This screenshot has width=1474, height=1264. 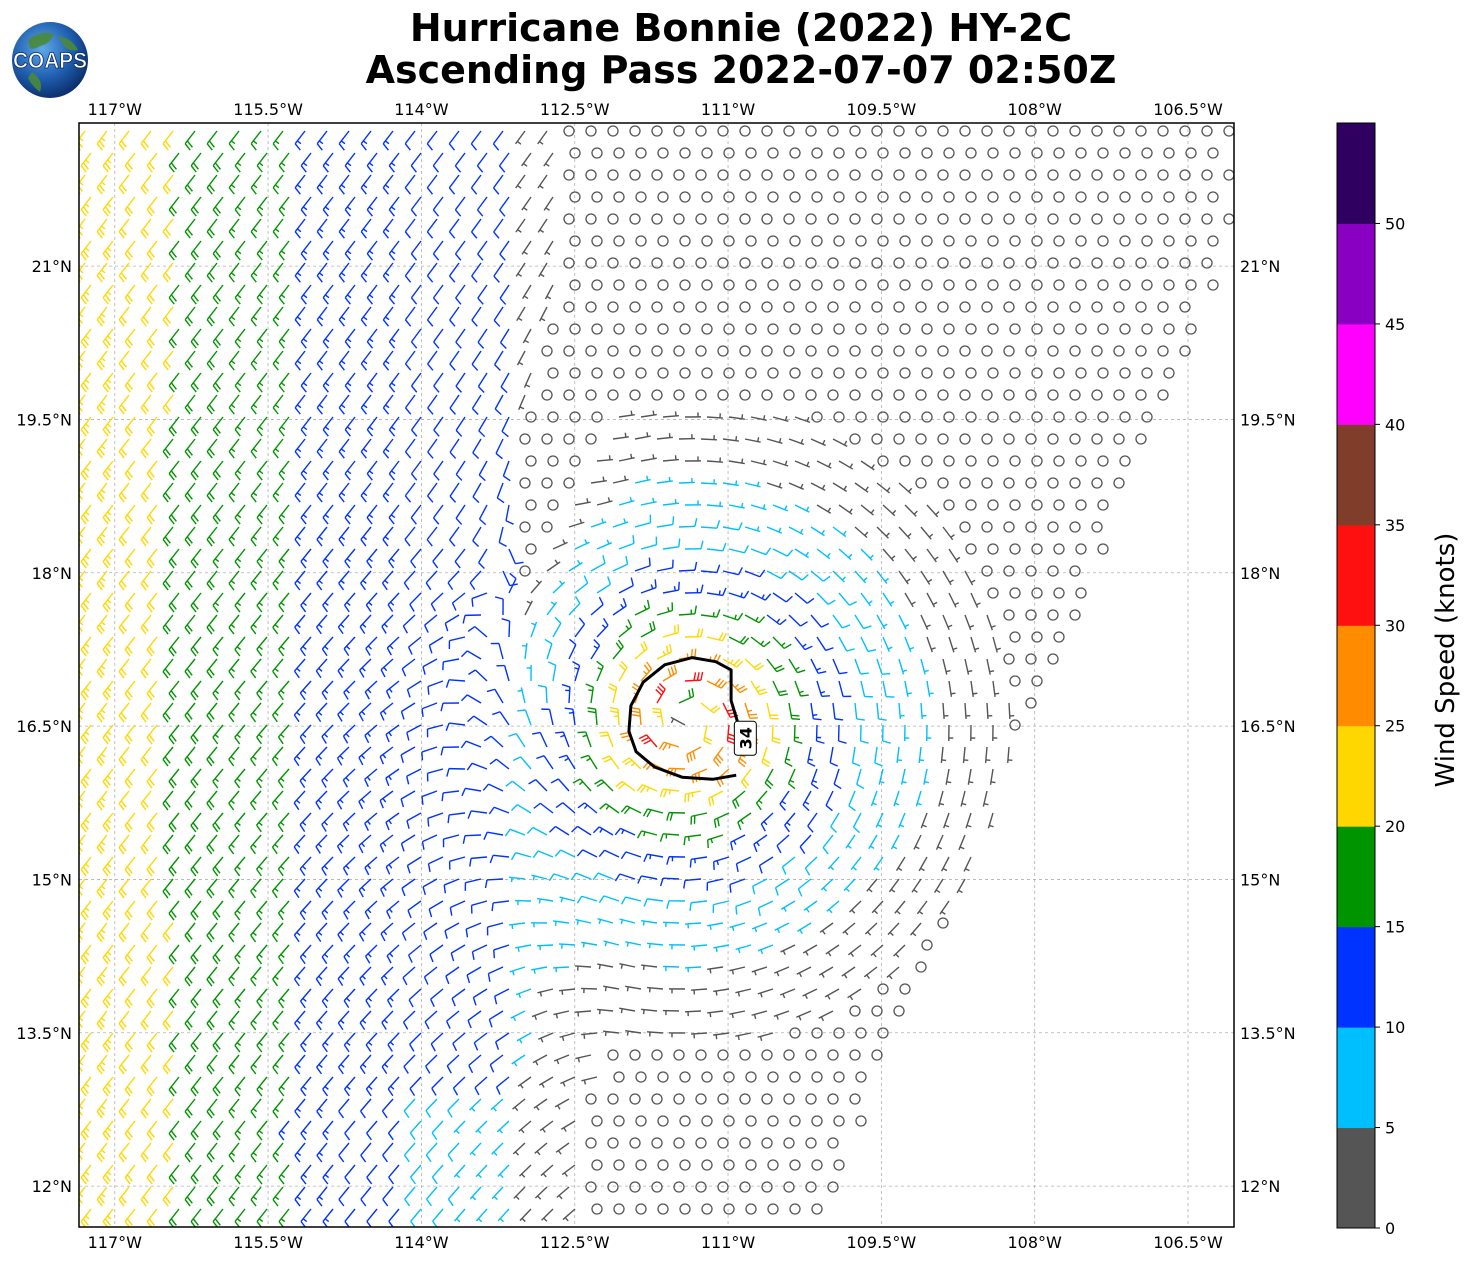 What do you see at coordinates (44, 419) in the screenshot?
I see `lat-tick-label-left: 19.5°N` at bounding box center [44, 419].